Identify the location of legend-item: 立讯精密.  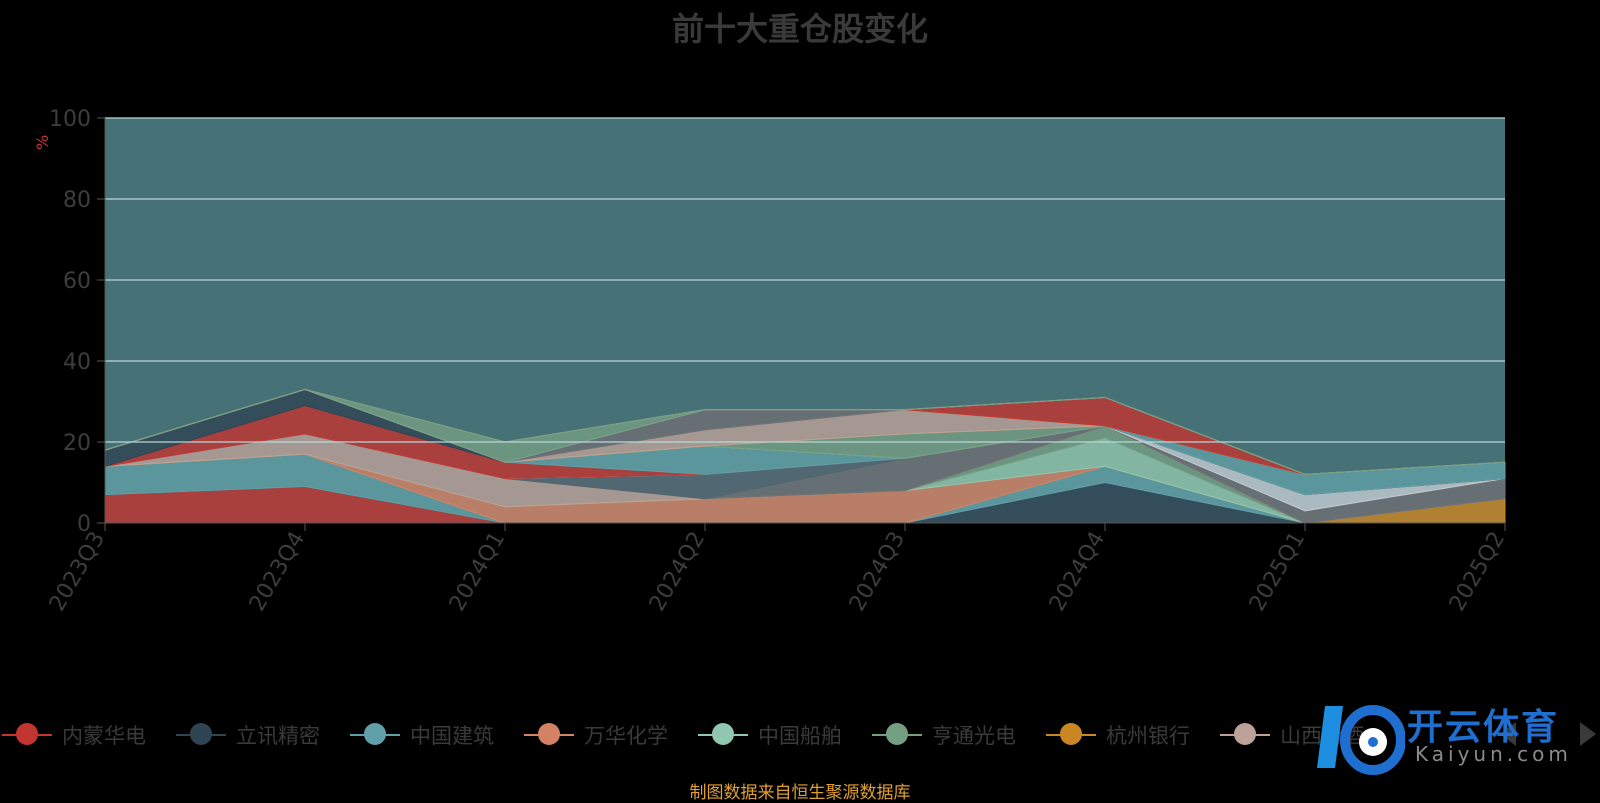
(248, 735).